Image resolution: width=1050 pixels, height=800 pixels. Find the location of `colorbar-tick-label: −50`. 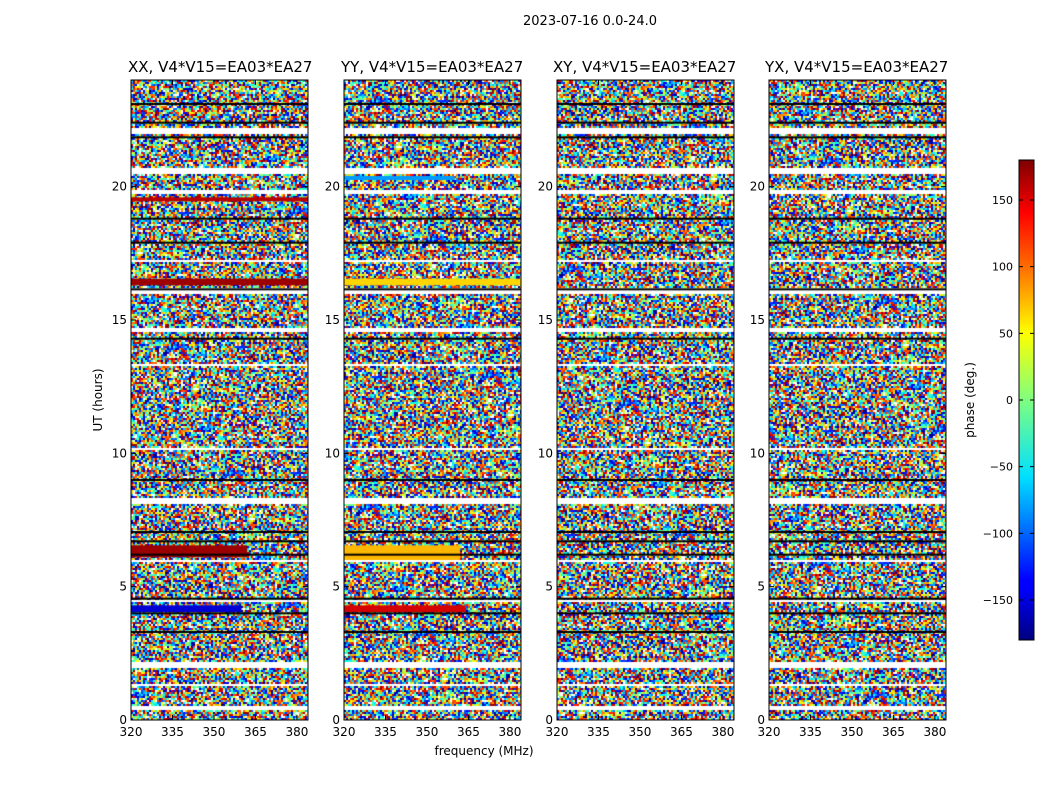

colorbar-tick-label: −50 is located at coordinates (1001, 467).